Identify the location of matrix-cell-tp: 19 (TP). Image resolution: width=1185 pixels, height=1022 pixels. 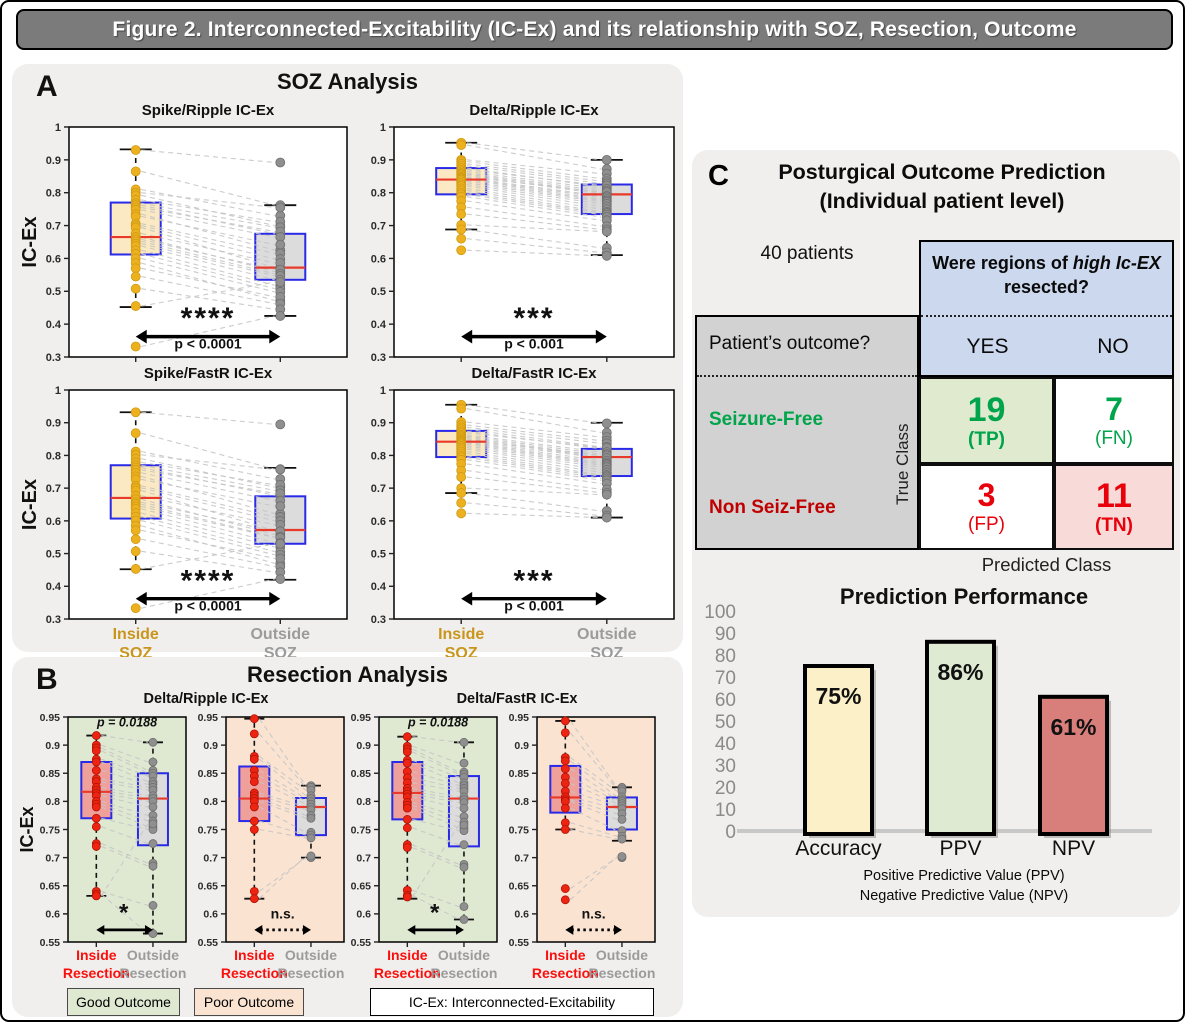
(986, 420).